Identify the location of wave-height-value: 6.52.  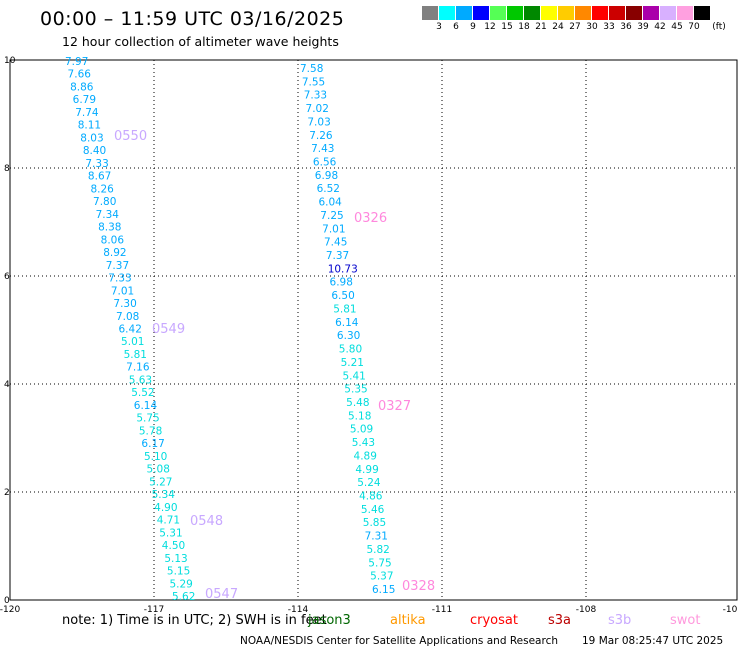
(328, 189).